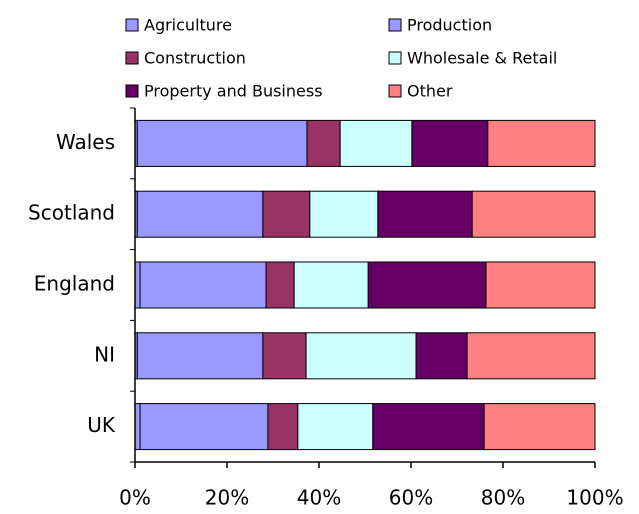 This screenshot has width=639, height=514. Describe the element at coordinates (411, 498) in the screenshot. I see `x-tick-label: 60%` at that location.